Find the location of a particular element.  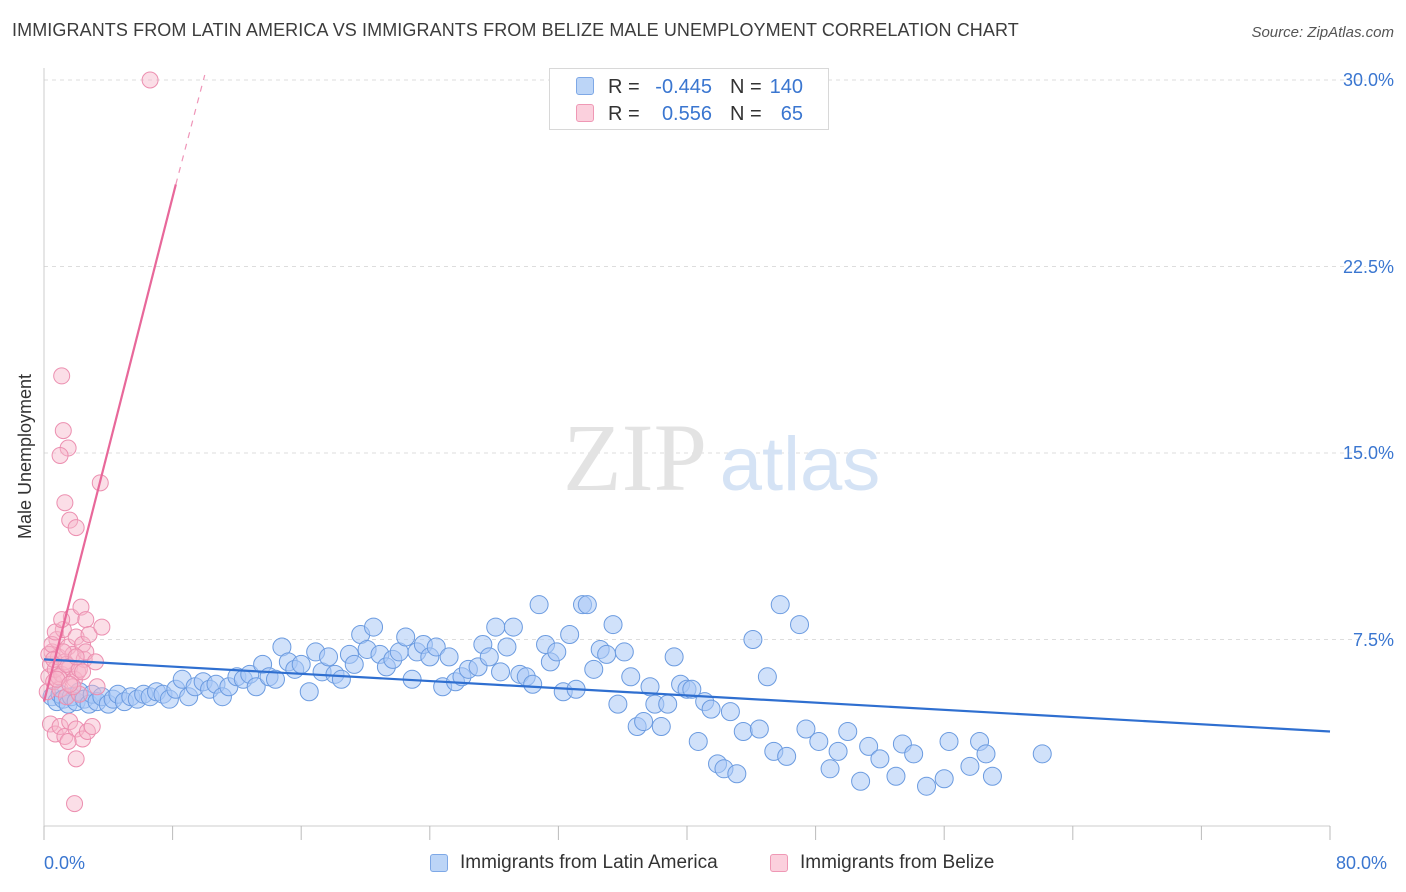

x-tick-min: 0.0% is located at coordinates (65, 863).